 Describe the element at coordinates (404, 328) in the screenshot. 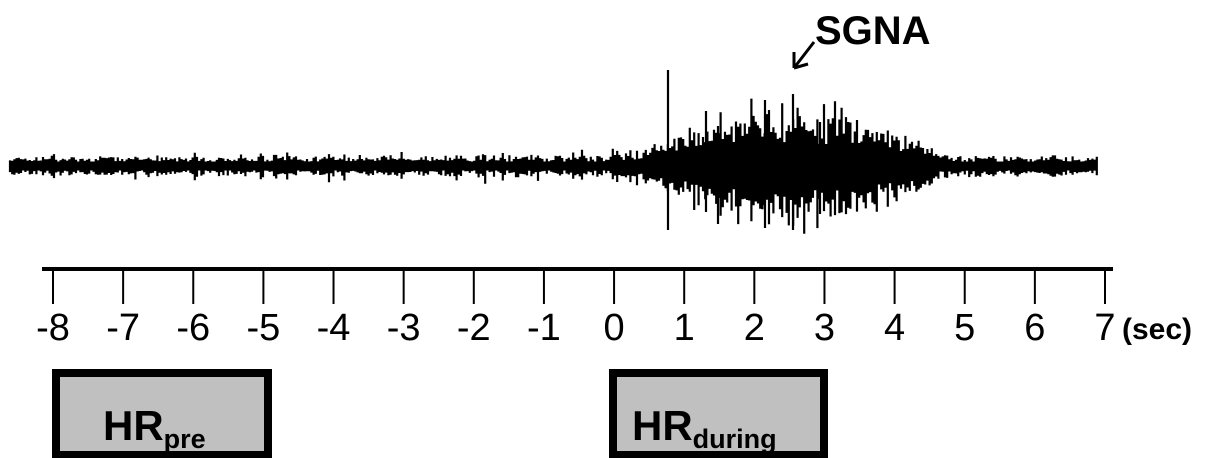

I see `axis-tick-label: -3` at that location.